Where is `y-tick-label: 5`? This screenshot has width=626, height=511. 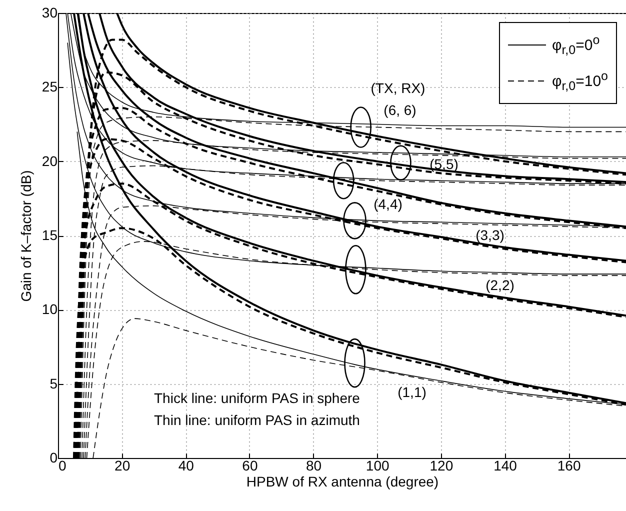 y-tick-label: 5 is located at coordinates (54, 383).